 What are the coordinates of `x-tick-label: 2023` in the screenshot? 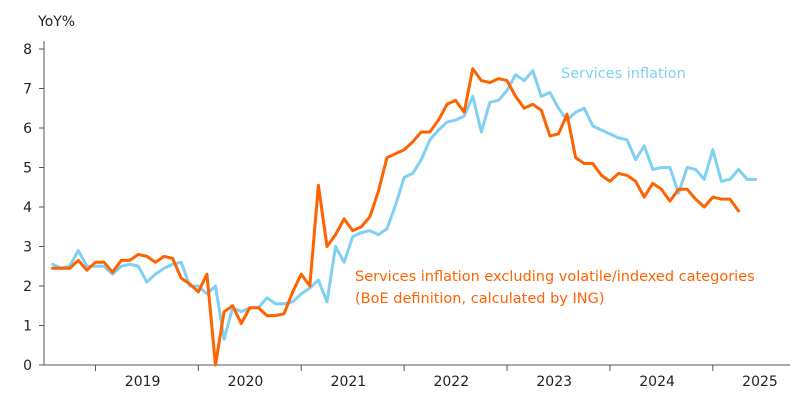 It's located at (554, 382).